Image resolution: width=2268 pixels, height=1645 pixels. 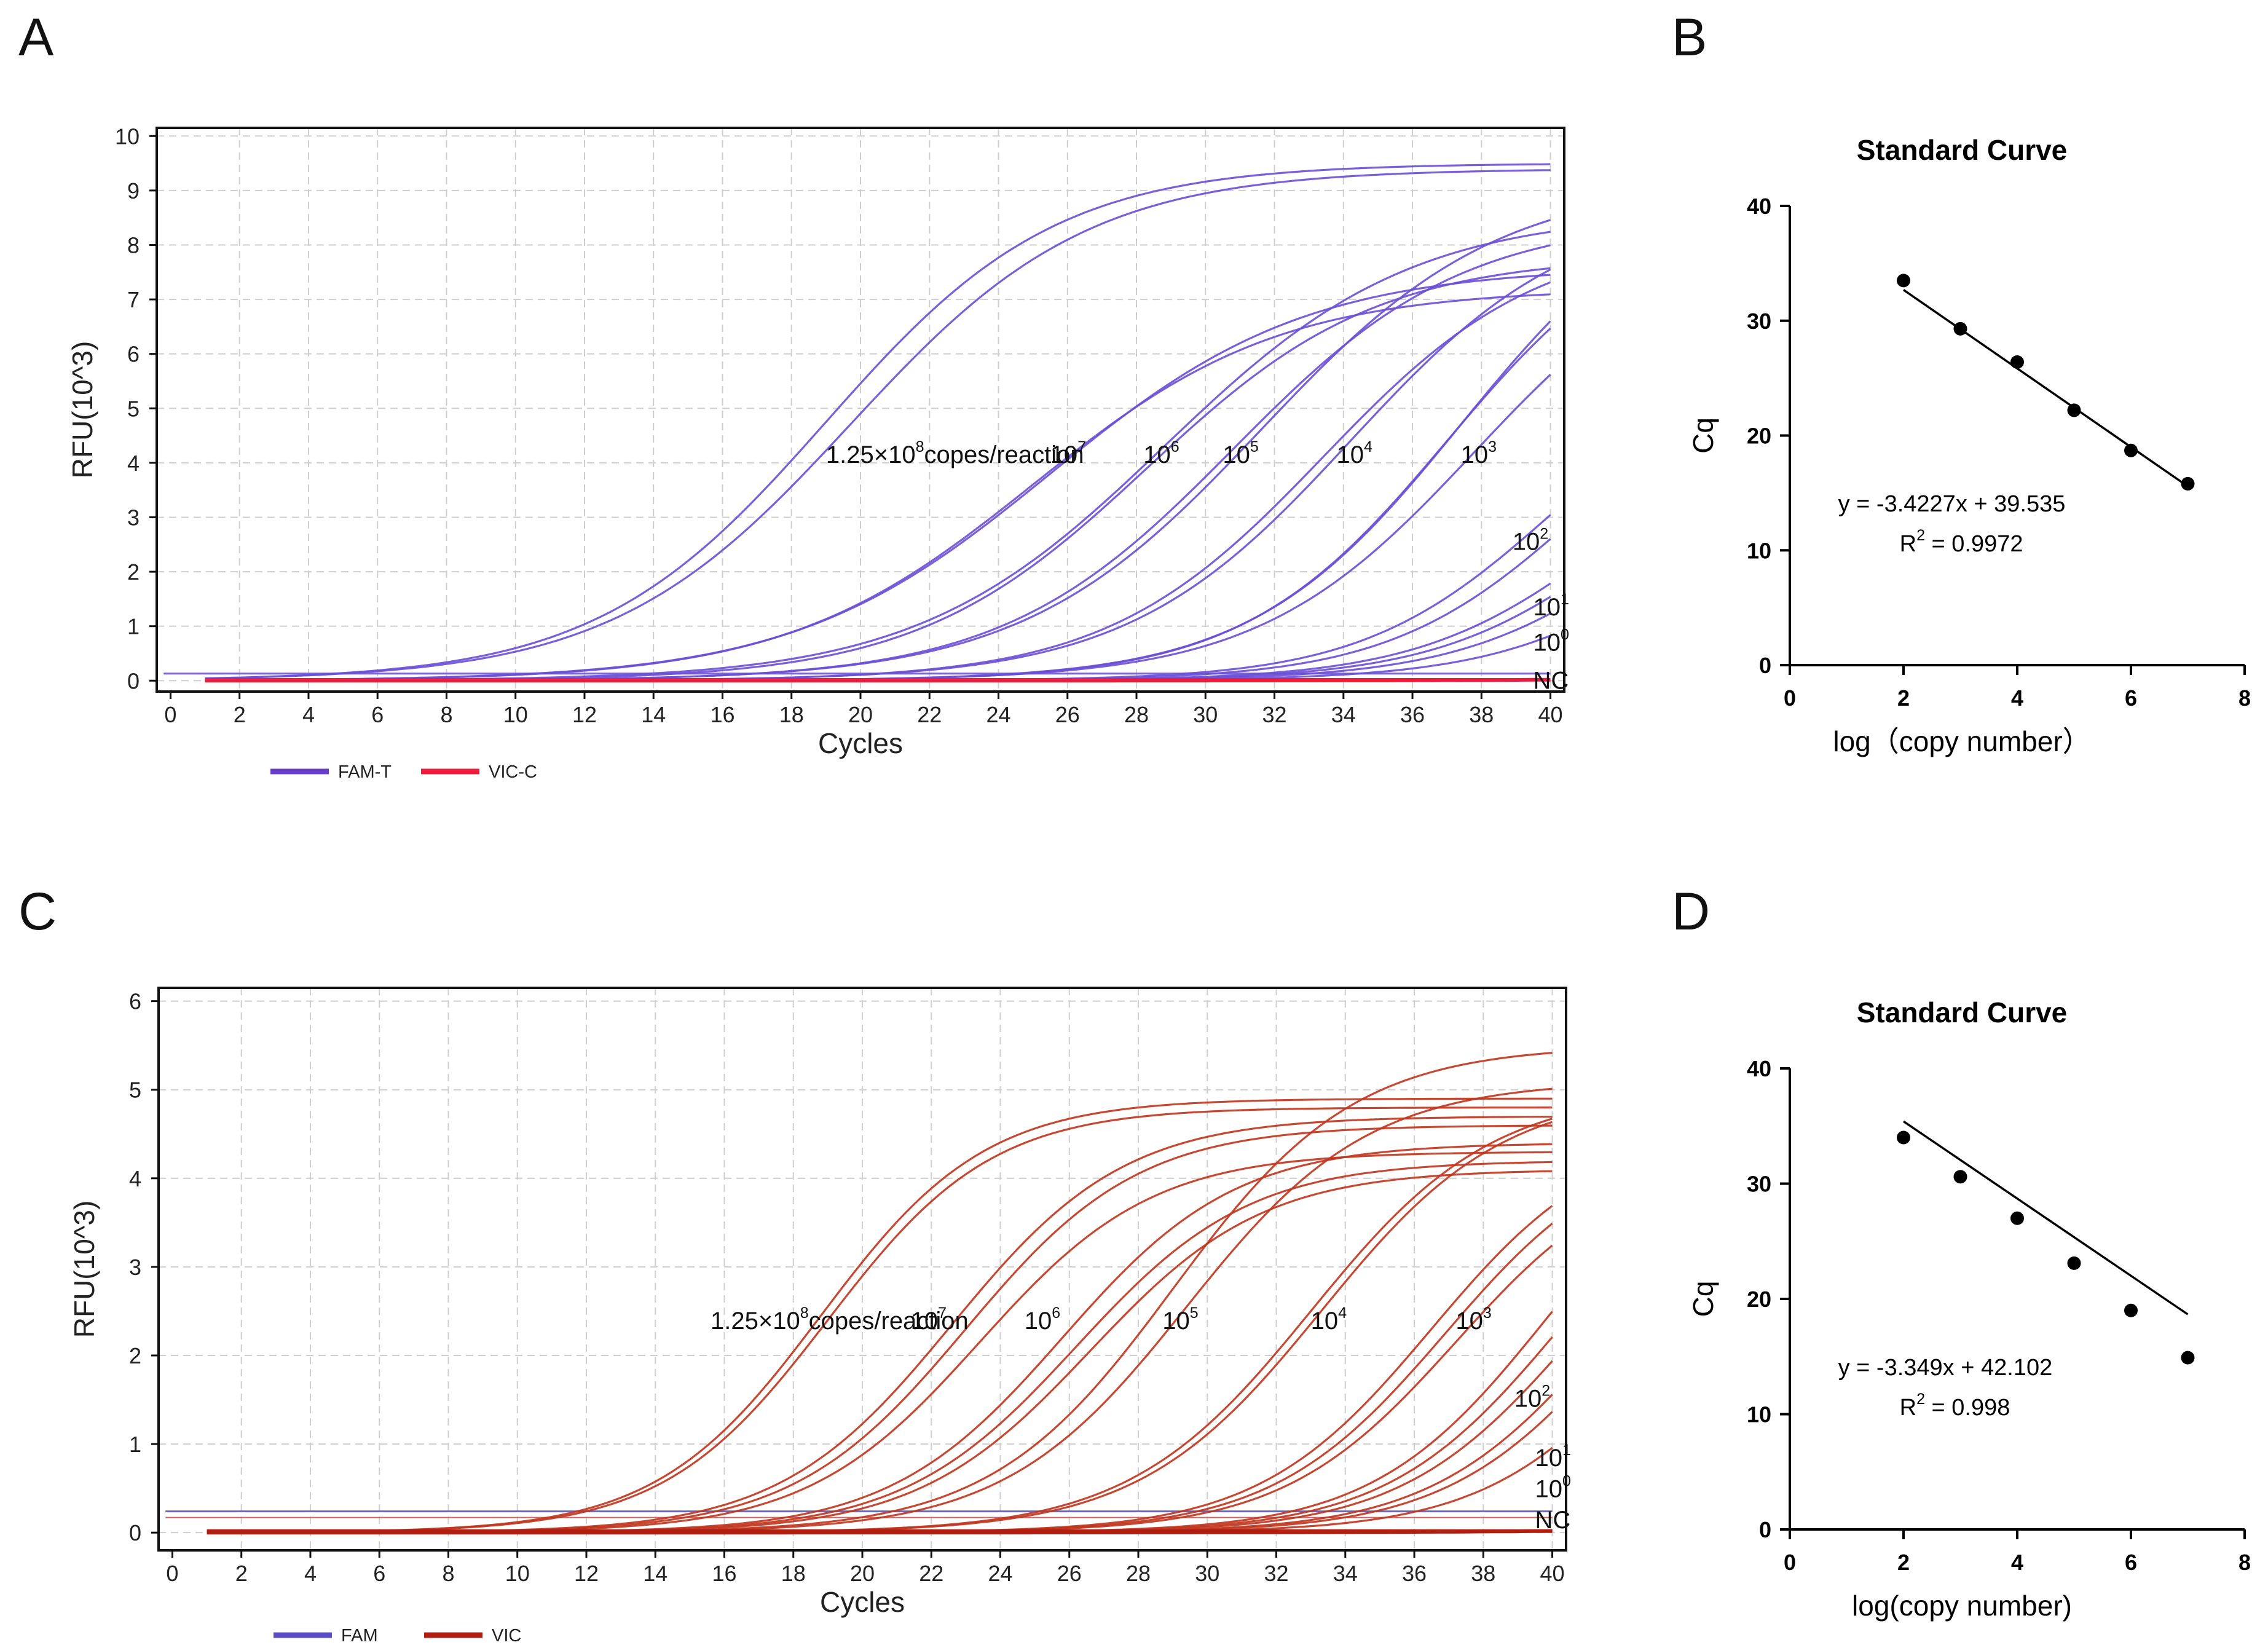 What do you see at coordinates (920, 447) in the screenshot?
I see `curve-label-exponent: 8` at bounding box center [920, 447].